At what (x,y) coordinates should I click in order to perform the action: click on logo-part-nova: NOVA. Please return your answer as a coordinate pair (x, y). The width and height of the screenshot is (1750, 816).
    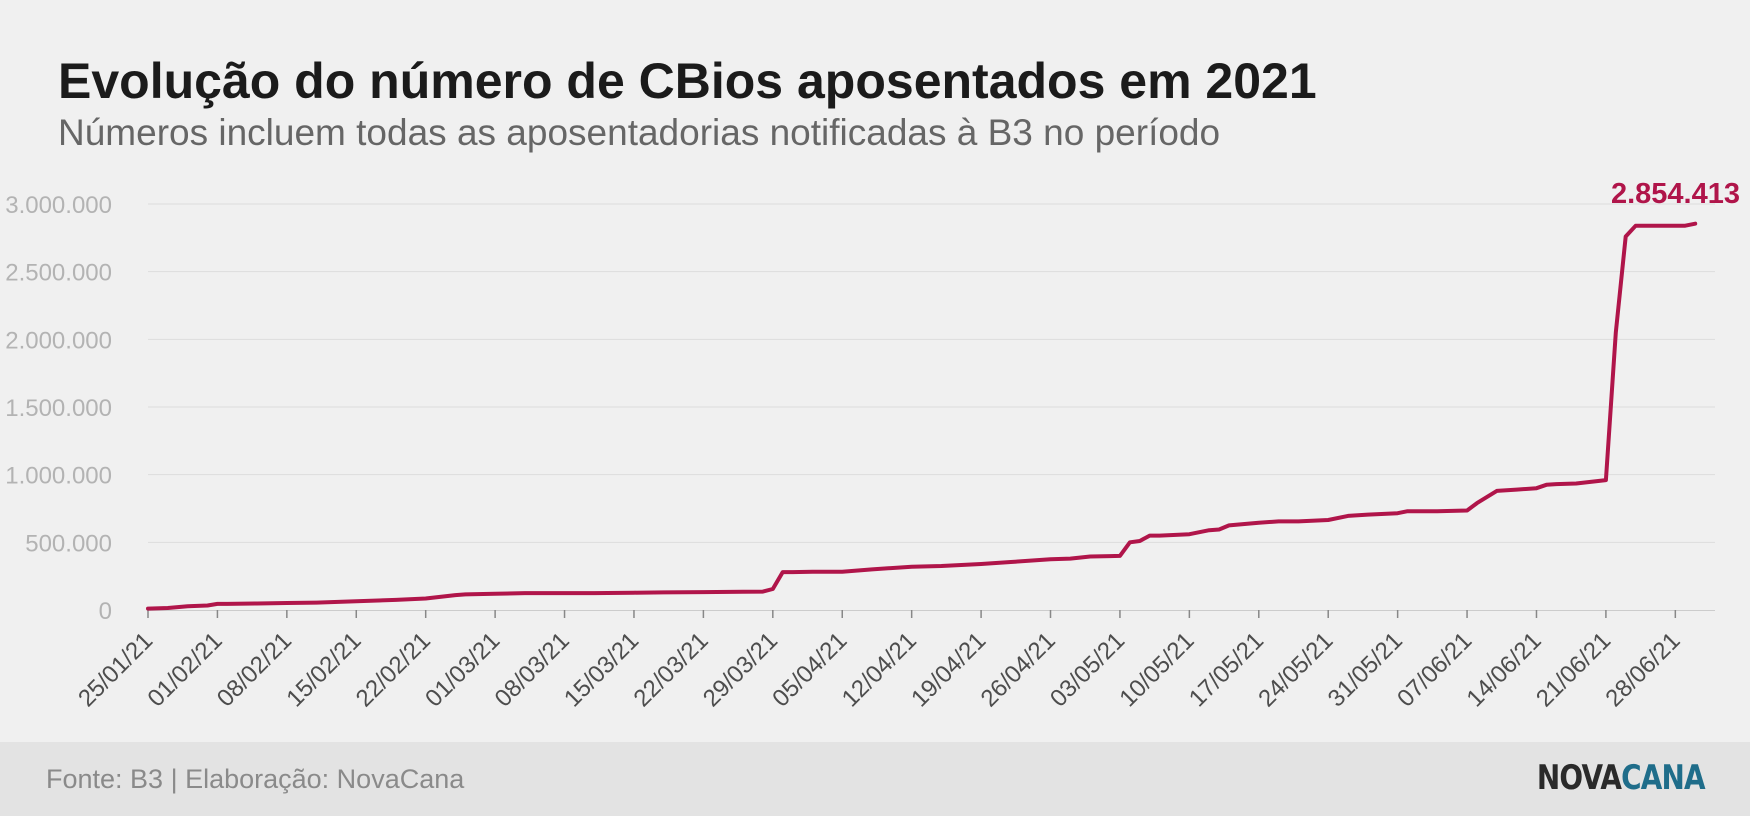
    Looking at the image, I should click on (1579, 778).